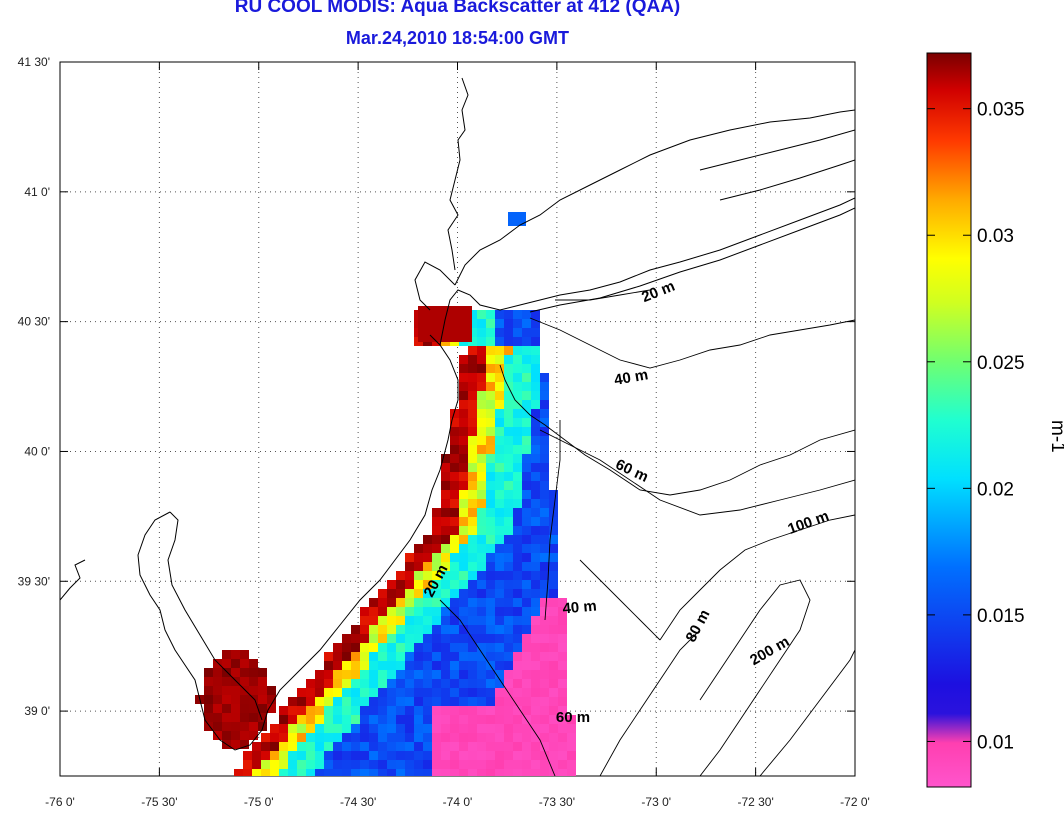 The width and height of the screenshot is (1064, 817). Describe the element at coordinates (34, 386) in the screenshot. I see `y-tick-labels: 41 30' 41 0' 40 30' 40 0' 39 30' 39 0'` at that location.